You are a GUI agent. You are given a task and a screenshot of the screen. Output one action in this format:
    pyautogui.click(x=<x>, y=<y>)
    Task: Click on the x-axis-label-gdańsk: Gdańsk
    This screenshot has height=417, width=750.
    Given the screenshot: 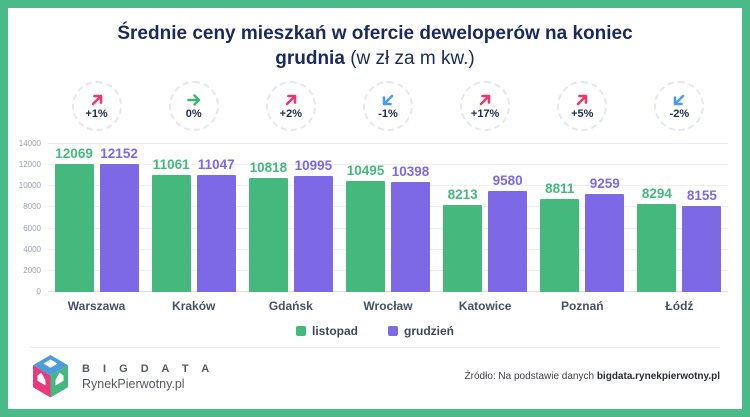 What is the action you would take?
    pyautogui.click(x=290, y=306)
    